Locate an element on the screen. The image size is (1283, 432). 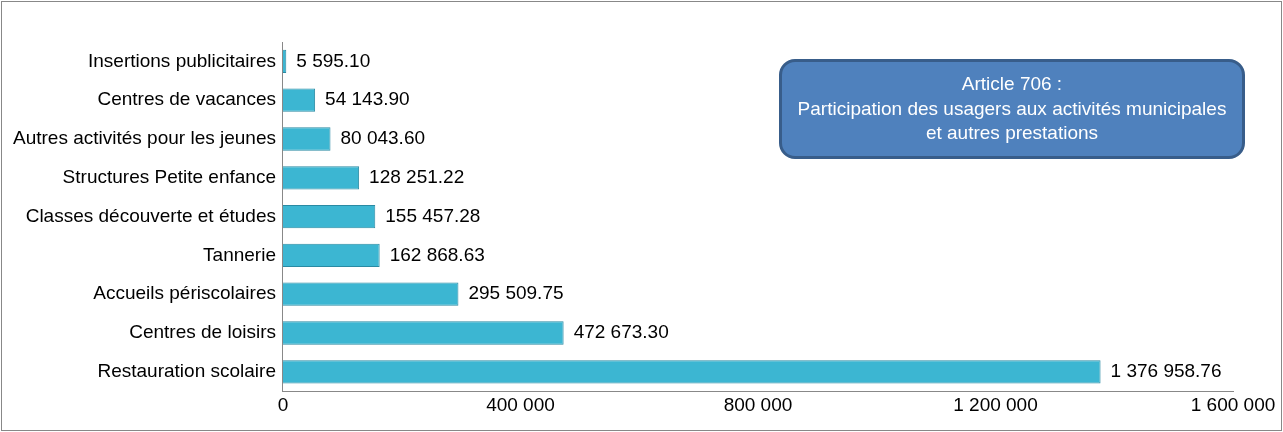
data-label: 155 457.28 is located at coordinates (433, 215).